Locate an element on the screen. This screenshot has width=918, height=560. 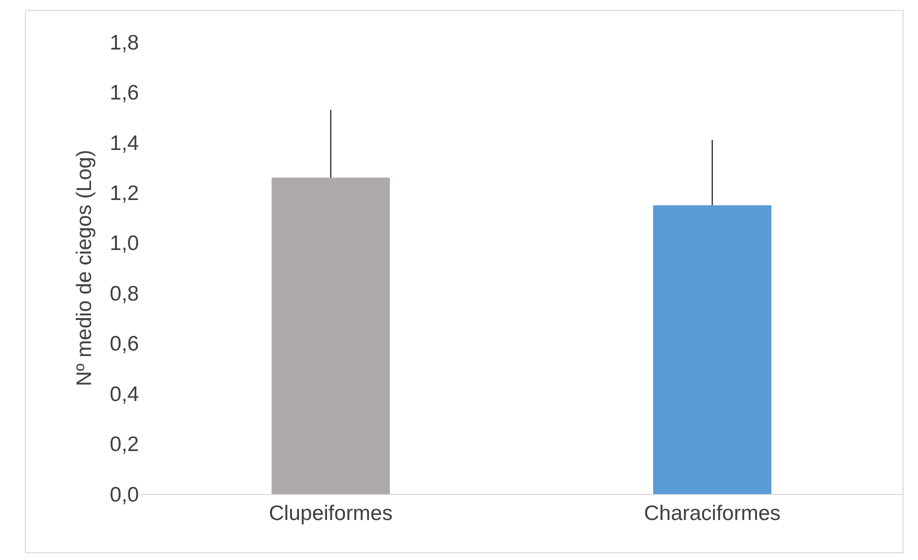
y-tick-label: 1,4 is located at coordinates (125, 143).